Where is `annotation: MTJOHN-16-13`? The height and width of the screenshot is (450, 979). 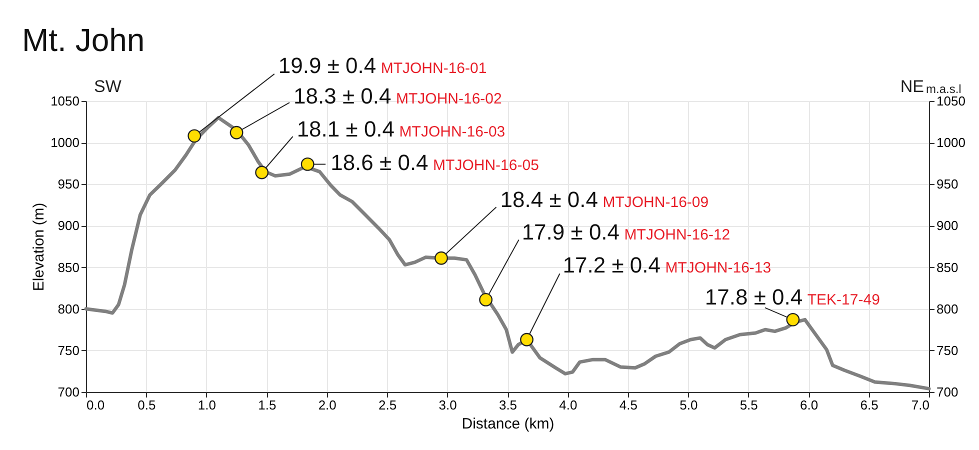
annotation: MTJOHN-16-13 is located at coordinates (718, 268).